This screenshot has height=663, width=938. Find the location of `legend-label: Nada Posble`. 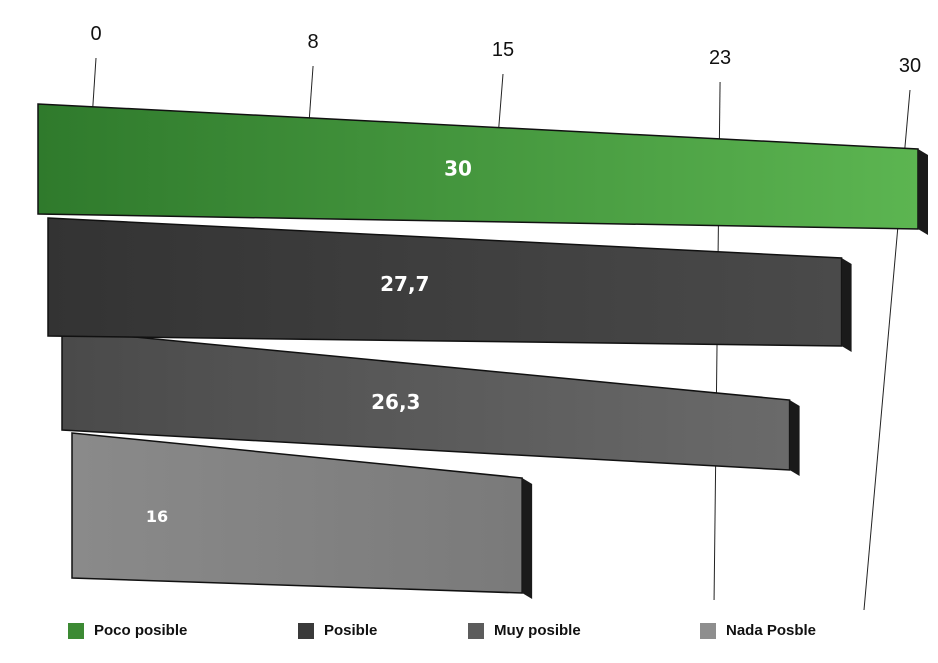

legend-label: Nada Posble is located at coordinates (771, 630).